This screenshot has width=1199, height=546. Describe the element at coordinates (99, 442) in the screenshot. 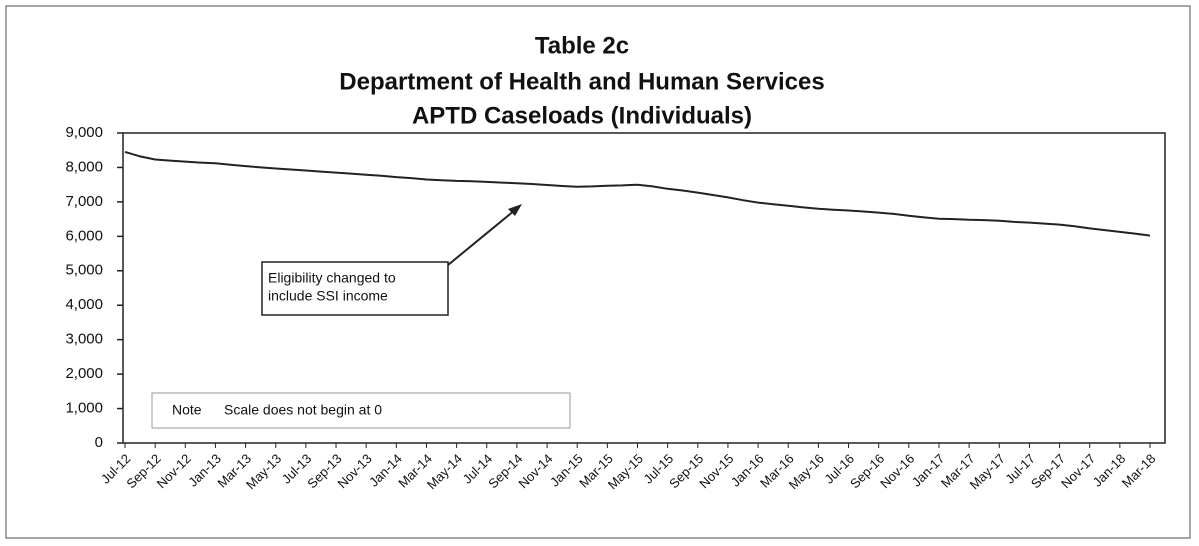

I see `y-tick-label: 0` at that location.